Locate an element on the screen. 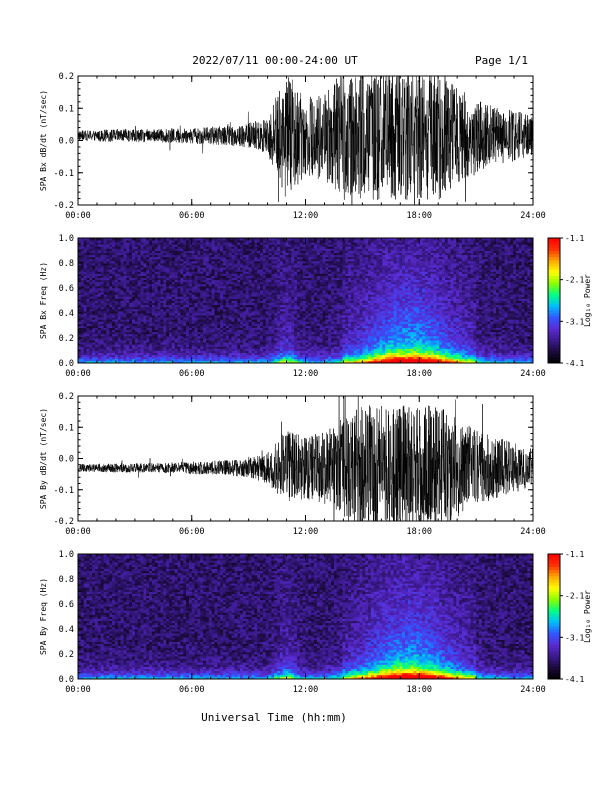 The image size is (612, 792). x-tick-label: 00:00 is located at coordinates (78, 216).